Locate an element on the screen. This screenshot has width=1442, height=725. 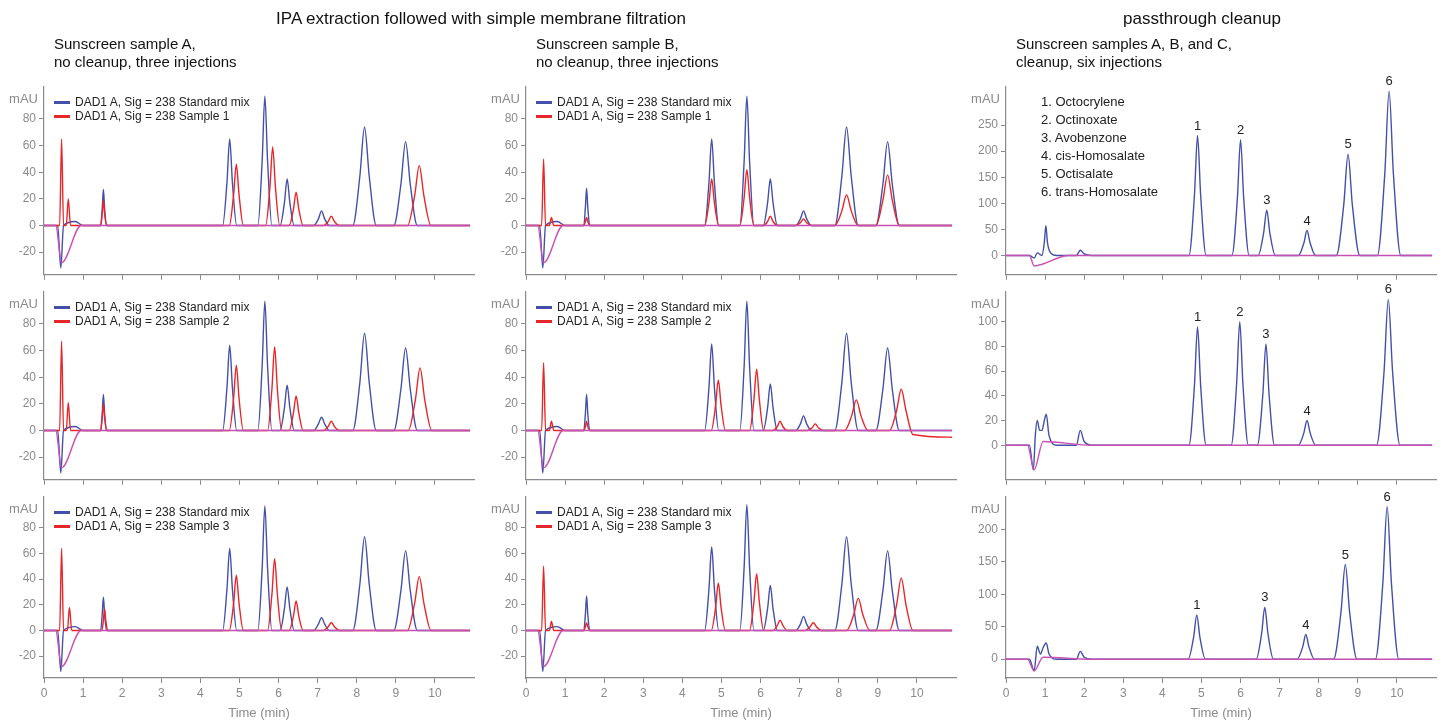
chart-subtitle: Sunscreen sample A, no cleanup, three injections is located at coordinates (145, 53).